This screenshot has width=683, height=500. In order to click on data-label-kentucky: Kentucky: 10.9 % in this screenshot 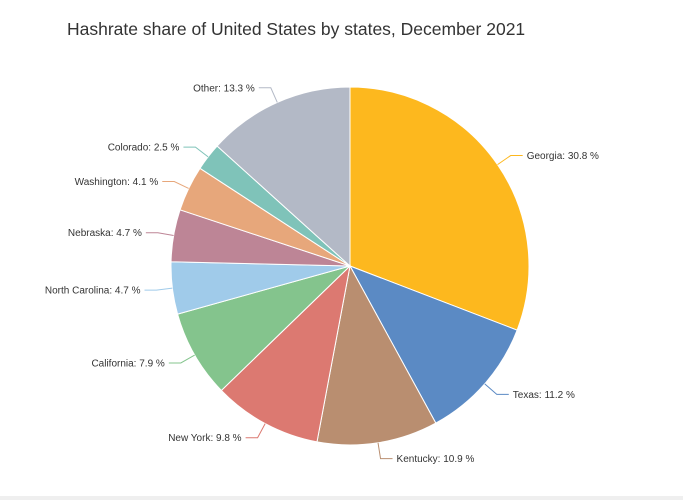, I will do `click(436, 459)`.